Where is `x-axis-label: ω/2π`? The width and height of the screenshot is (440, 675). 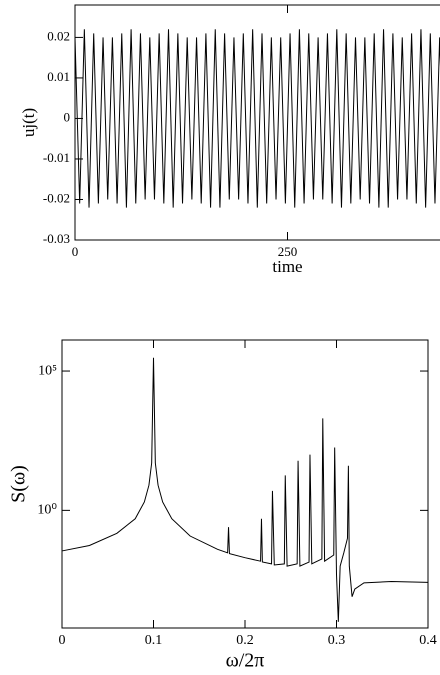 x-axis-label: ω/2π is located at coordinates (245, 661).